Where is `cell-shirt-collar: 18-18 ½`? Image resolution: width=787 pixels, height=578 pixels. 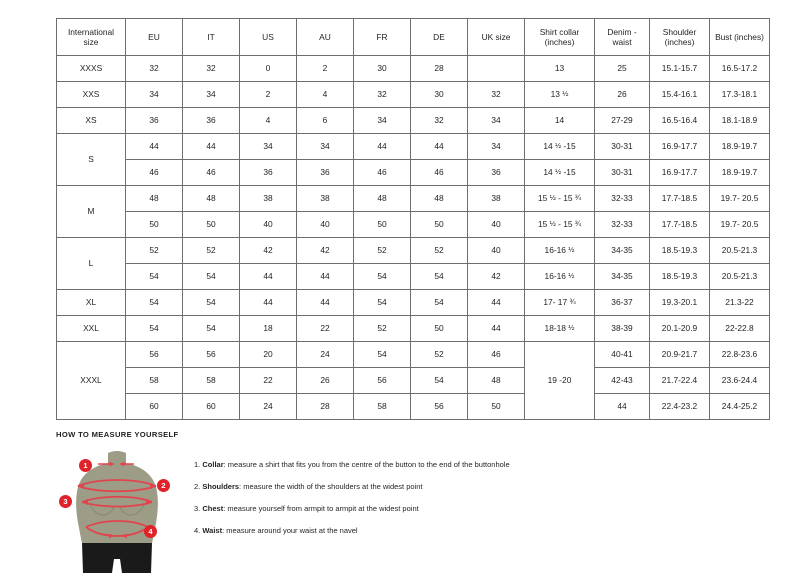 cell-shirt-collar: 18-18 ½ is located at coordinates (559, 328).